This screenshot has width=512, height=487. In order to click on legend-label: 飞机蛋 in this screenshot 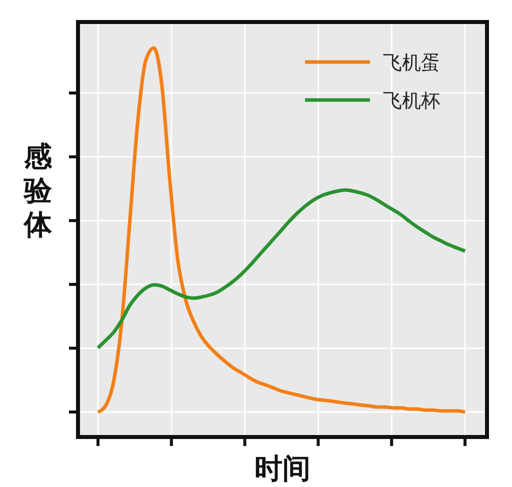, I will do `click(411, 63)`.